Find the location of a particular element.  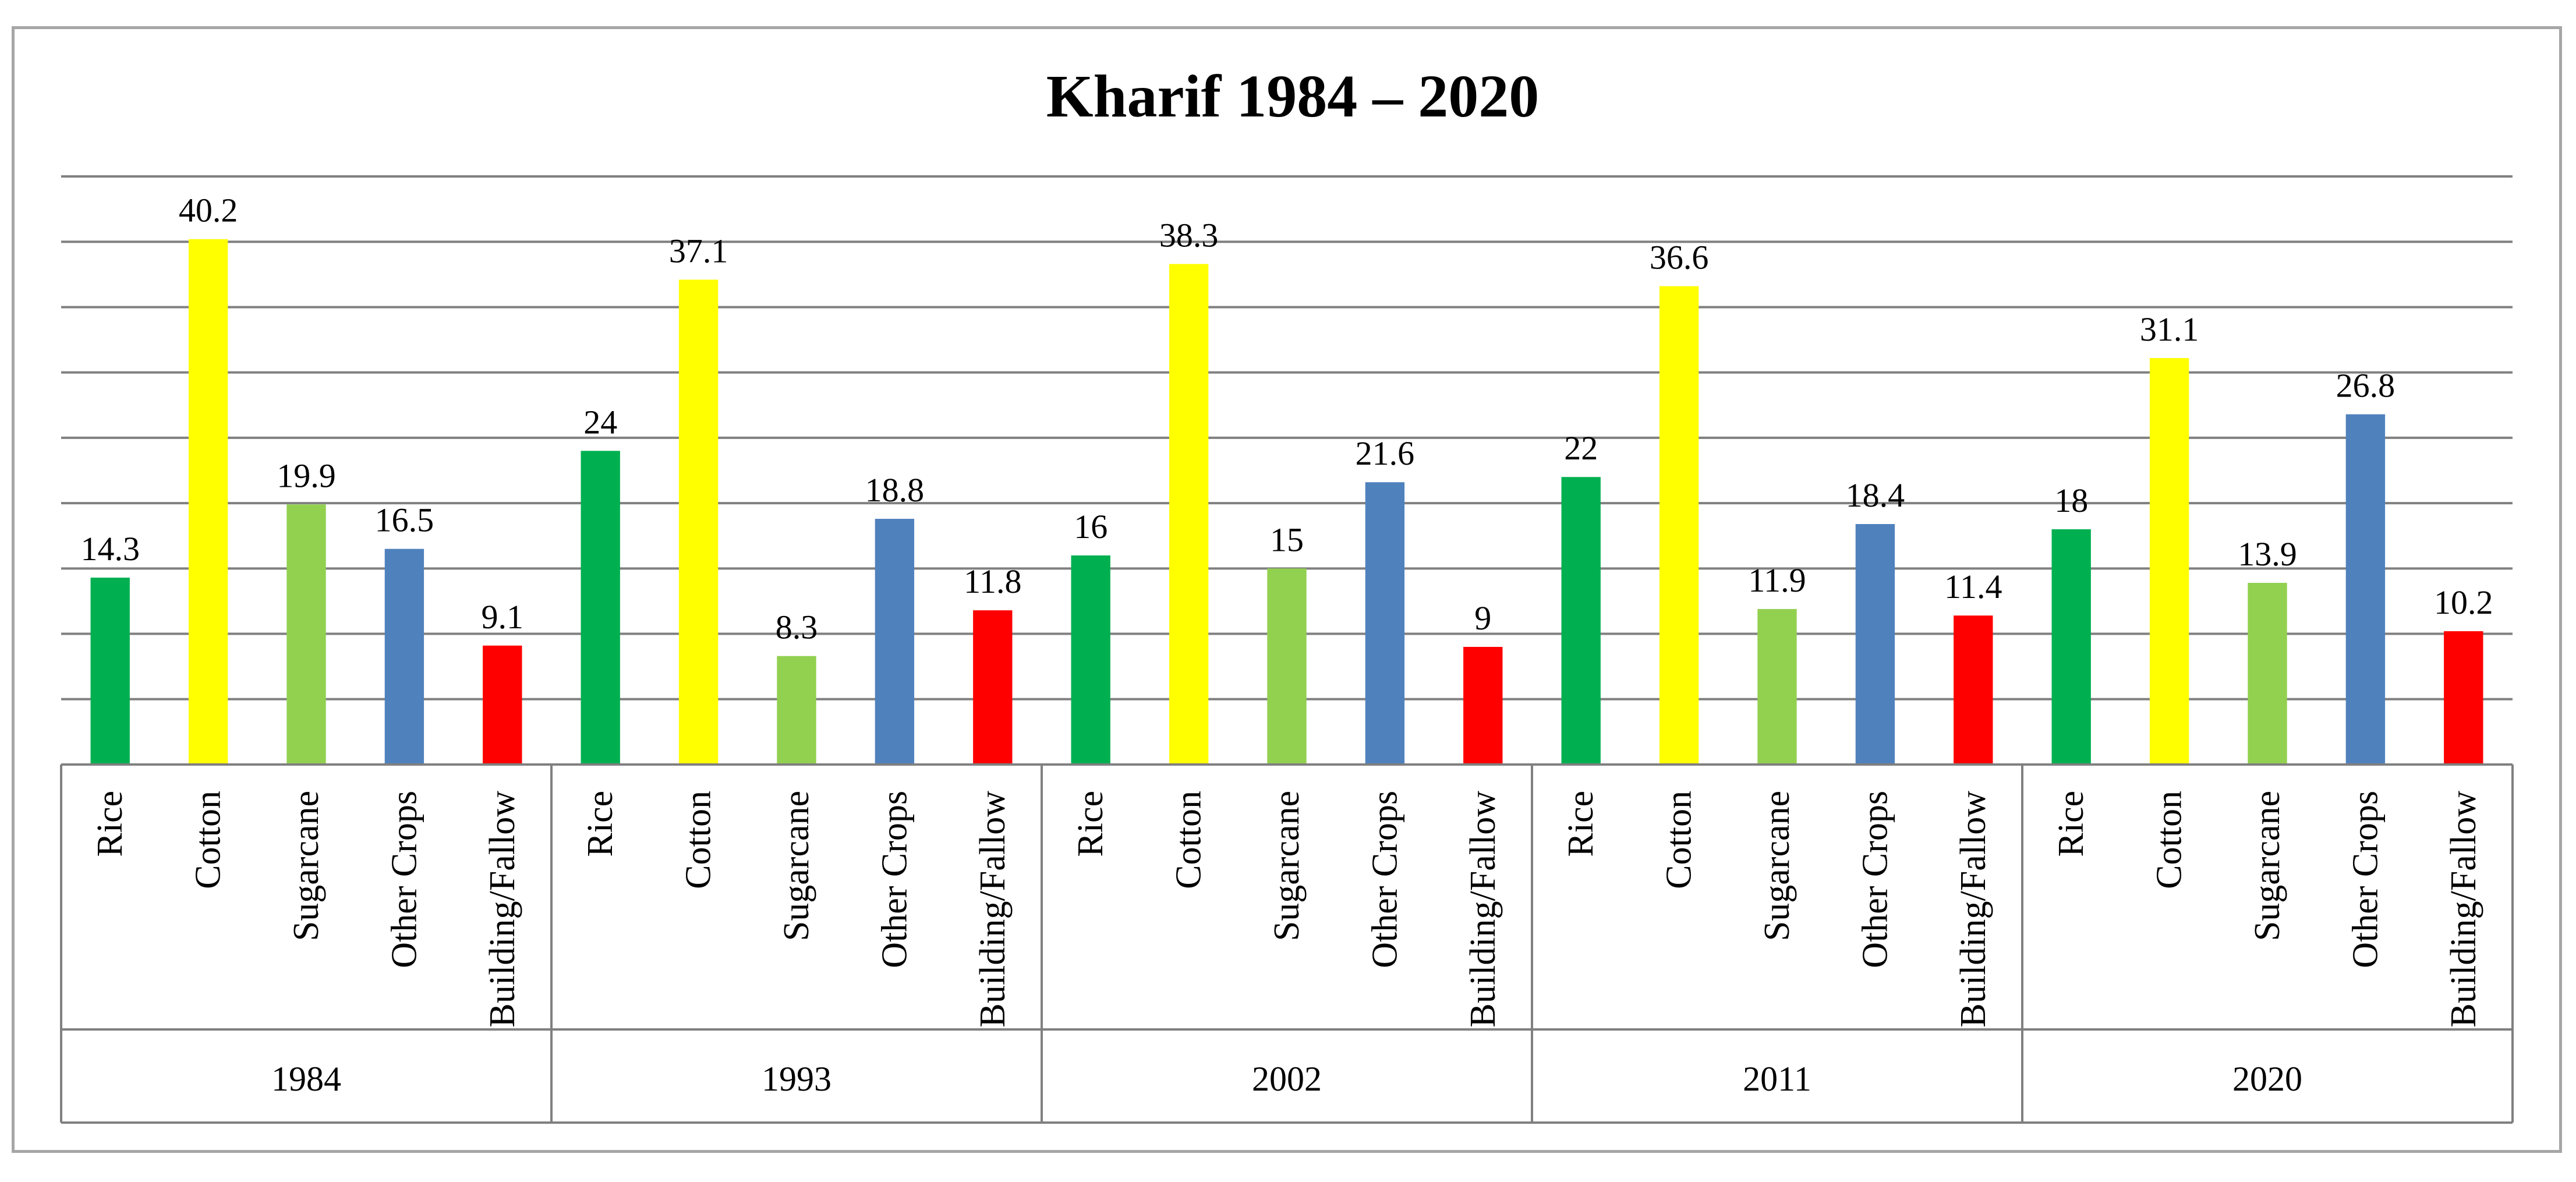

data-label: 22 is located at coordinates (1581, 448).